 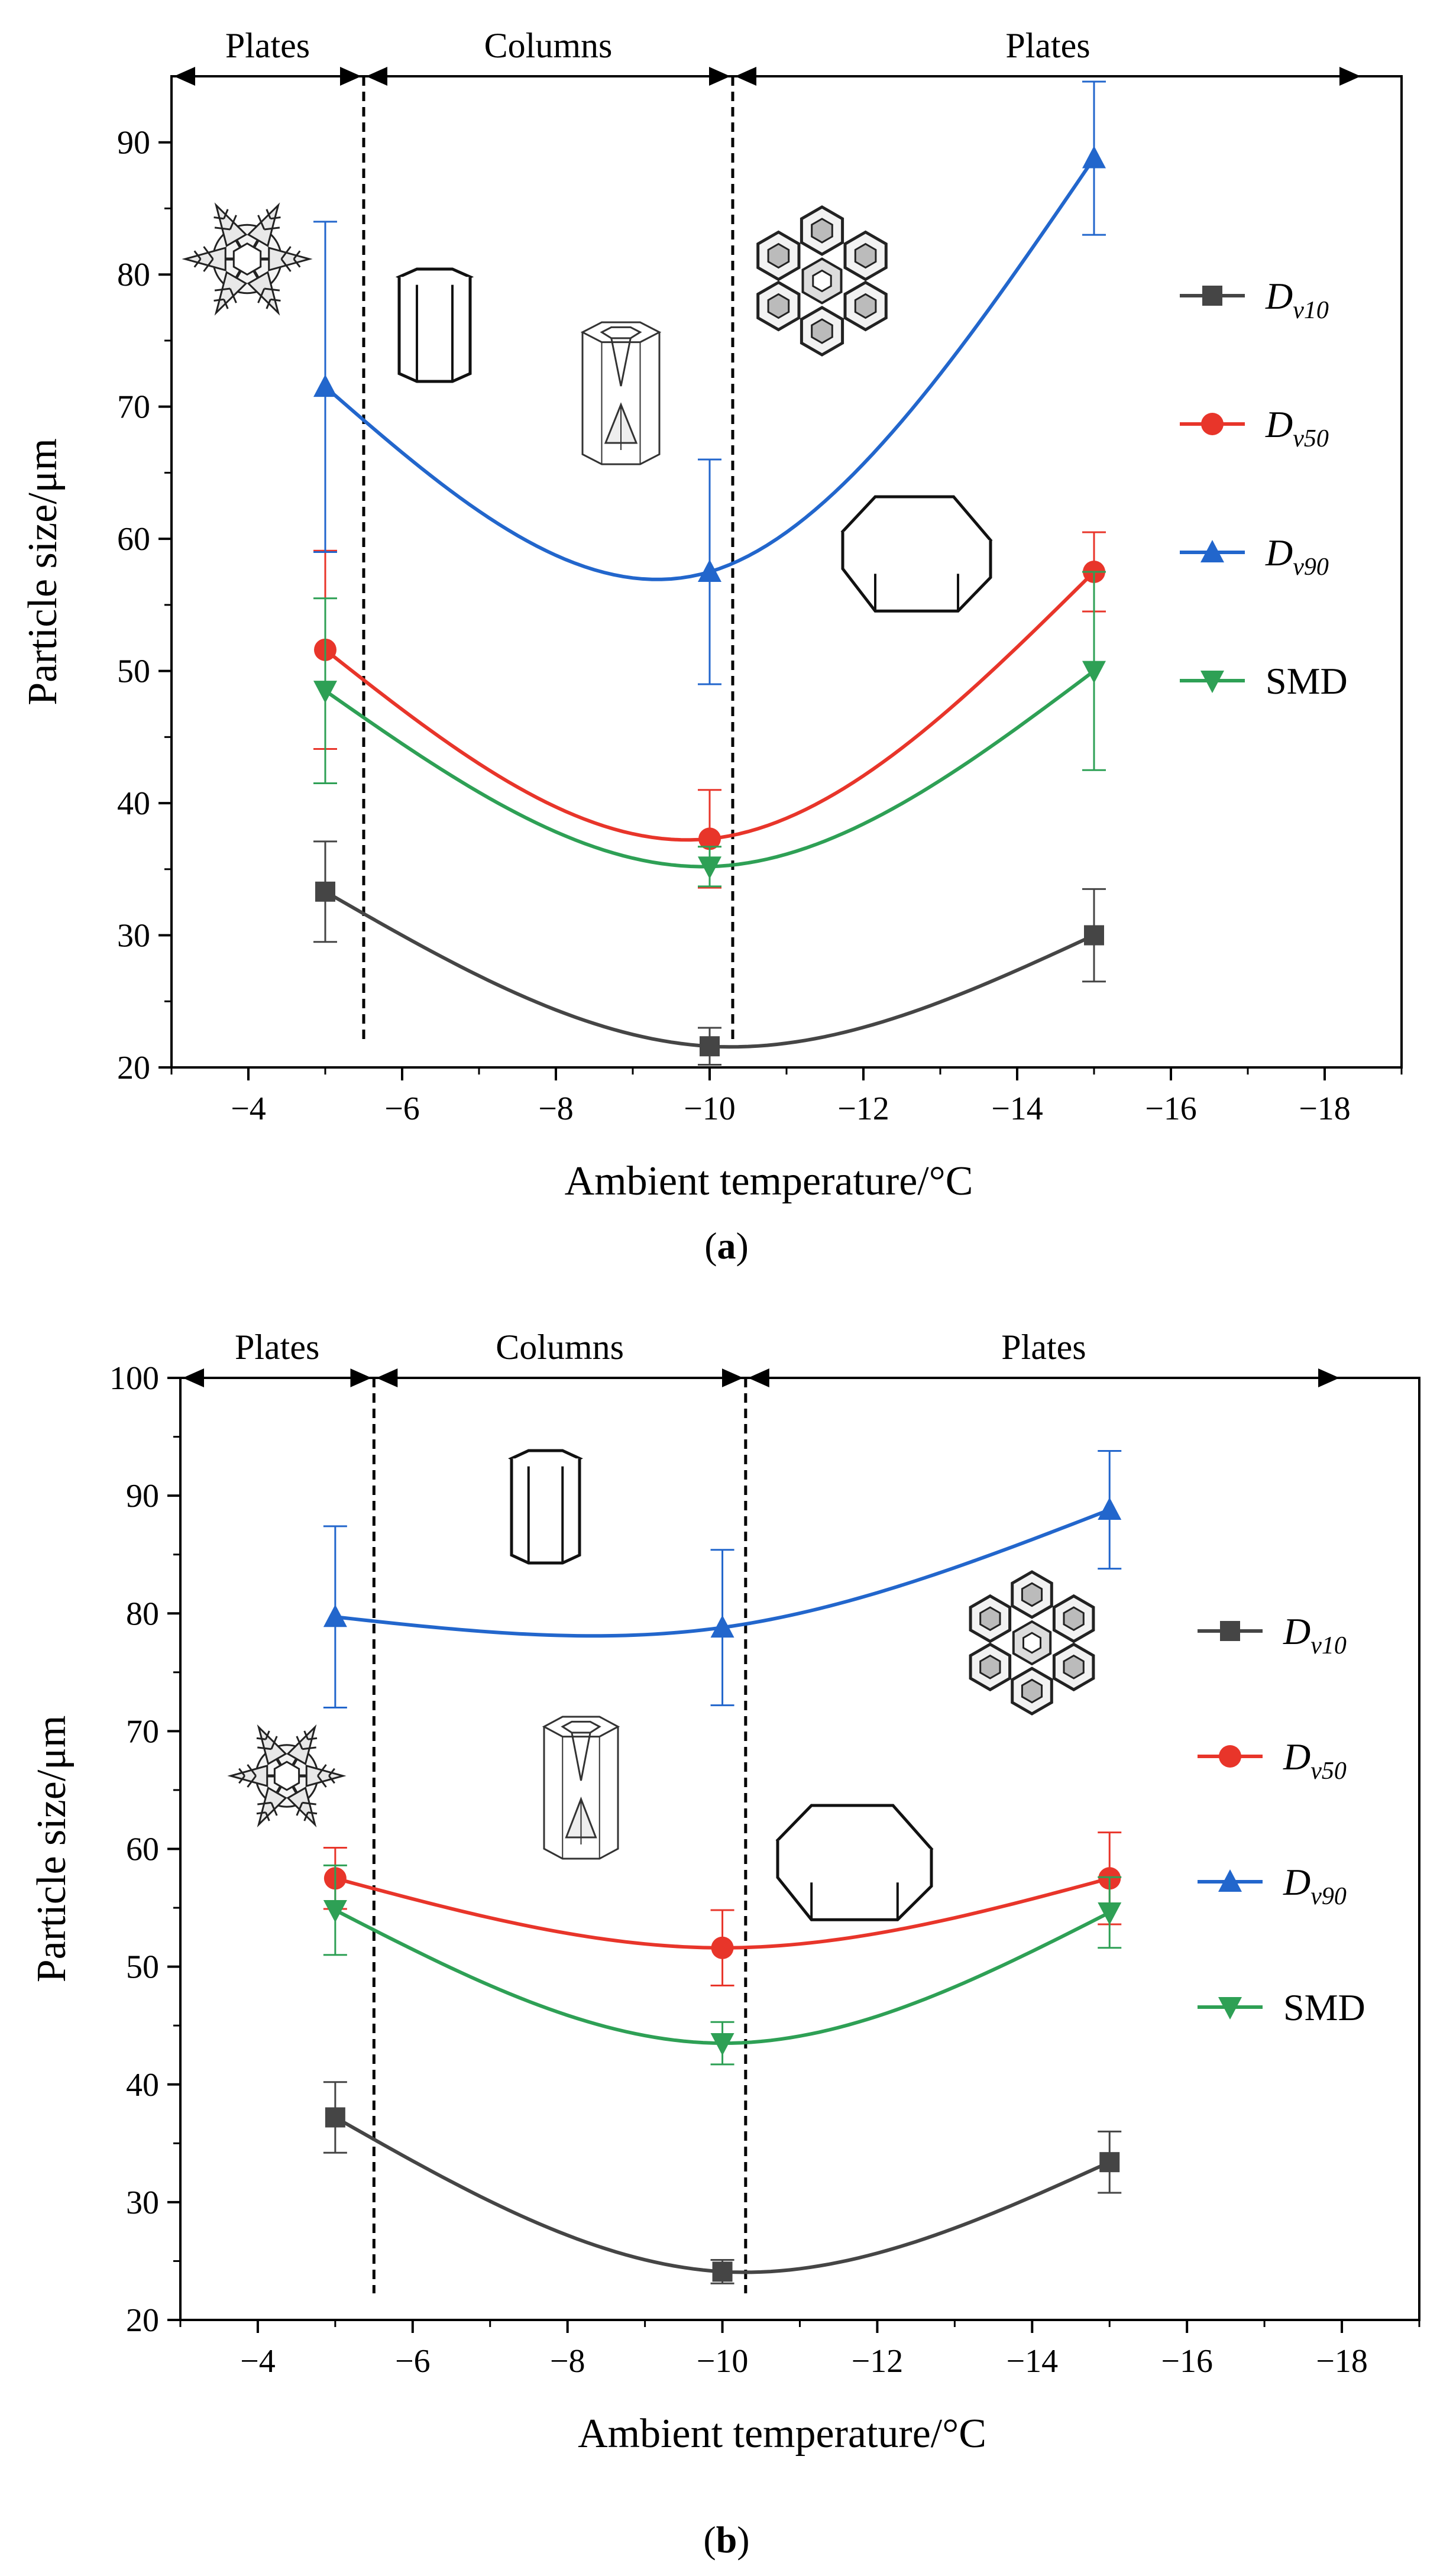 I want to click on y-tick-label: 90, so click(x=142, y=1496).